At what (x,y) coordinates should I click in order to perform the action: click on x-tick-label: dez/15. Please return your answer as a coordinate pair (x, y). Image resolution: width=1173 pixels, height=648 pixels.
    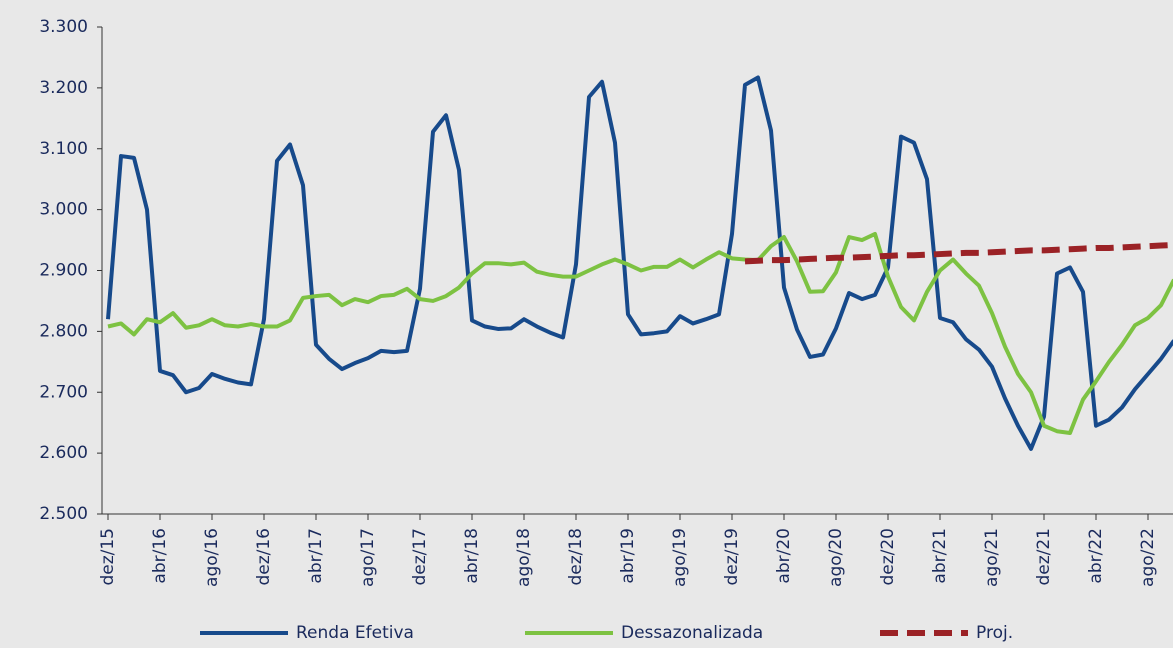
    Looking at the image, I should click on (108, 557).